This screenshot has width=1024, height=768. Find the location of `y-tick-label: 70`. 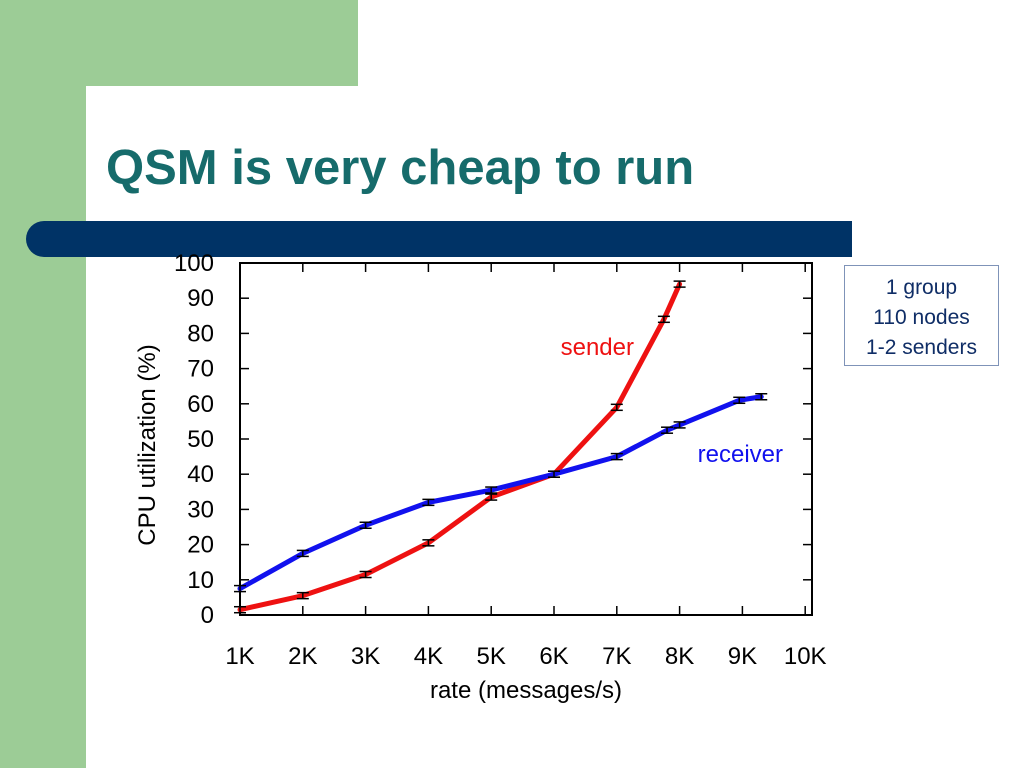

y-tick-label: 70 is located at coordinates (200, 369).